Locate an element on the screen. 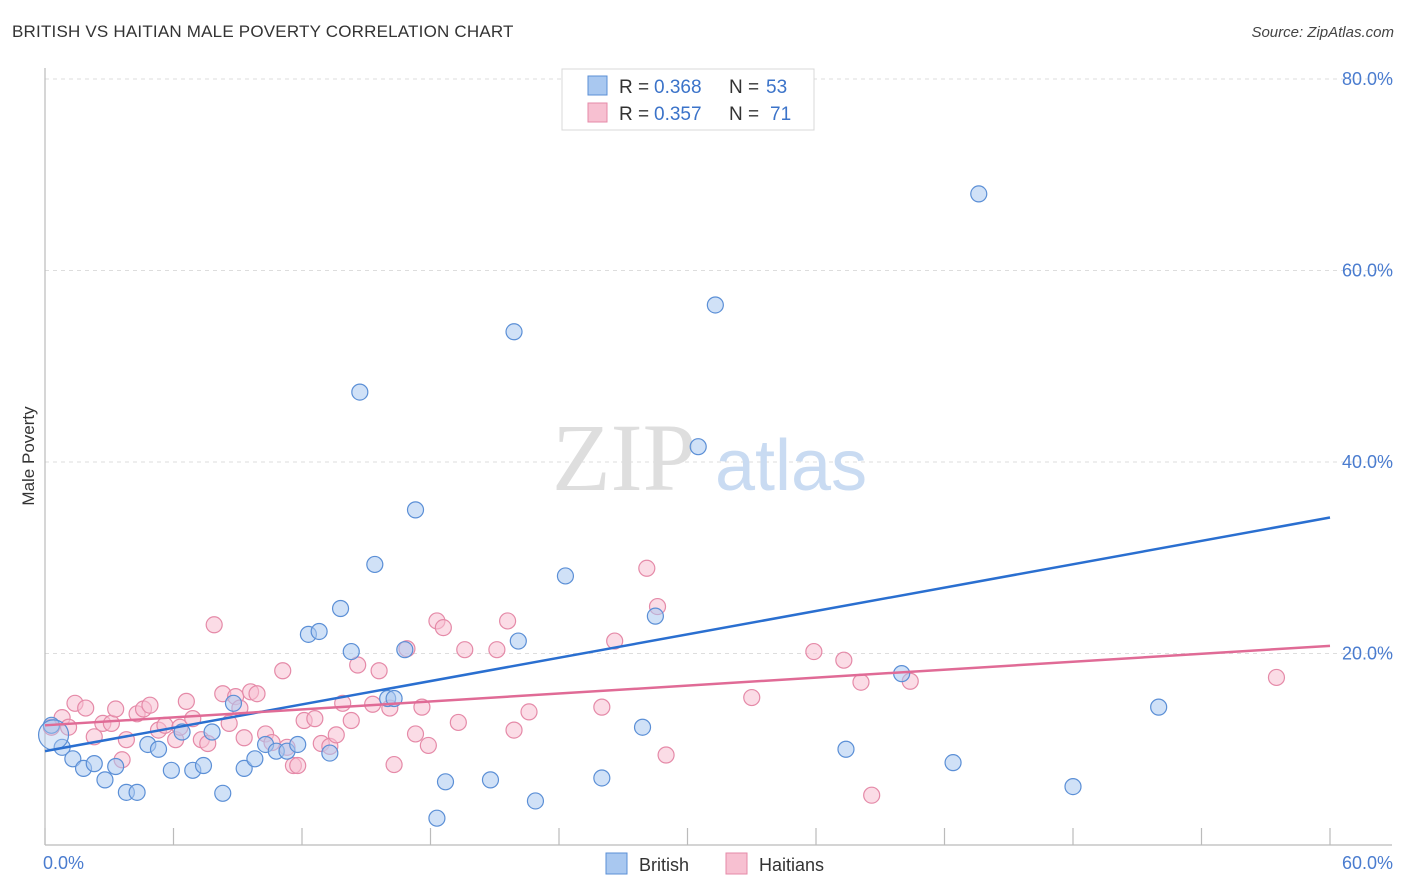 The height and width of the screenshot is (892, 1406). y-tick-label-1: 40.0% is located at coordinates (1367, 462).